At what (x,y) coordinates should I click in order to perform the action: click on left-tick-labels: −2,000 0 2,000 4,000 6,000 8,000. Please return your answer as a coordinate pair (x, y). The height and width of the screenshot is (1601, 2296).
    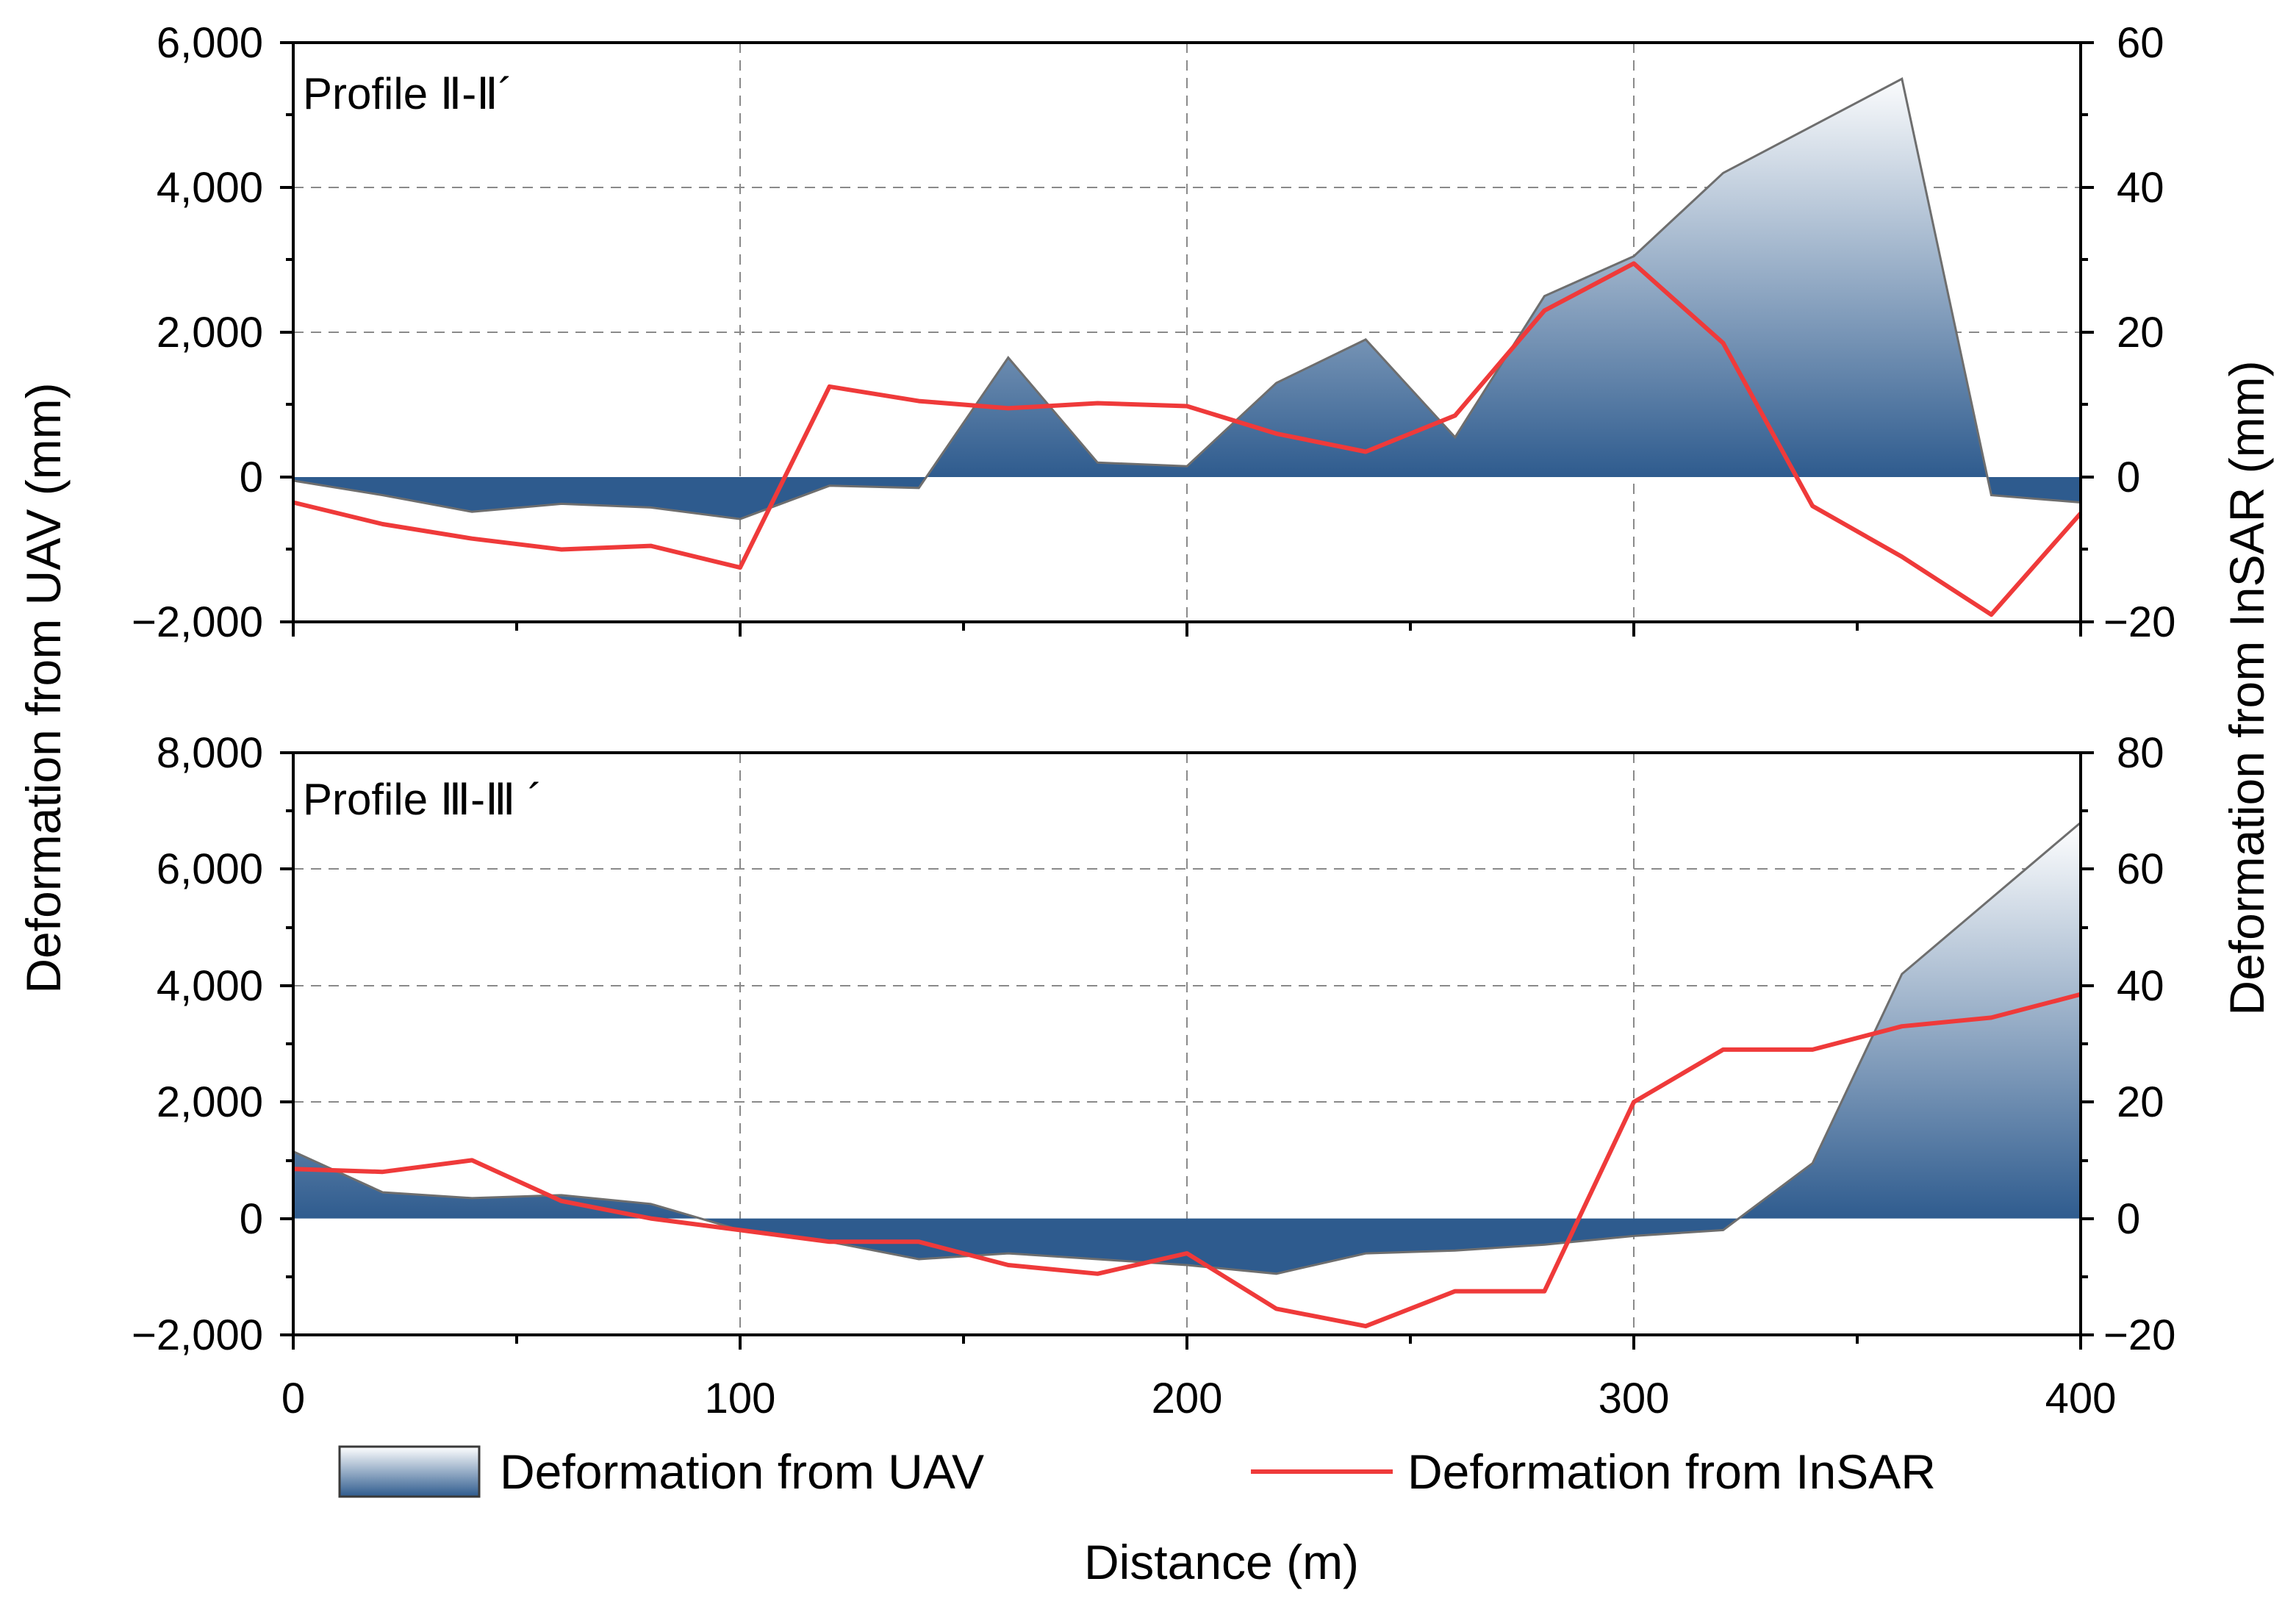
    Looking at the image, I should click on (197, 1044).